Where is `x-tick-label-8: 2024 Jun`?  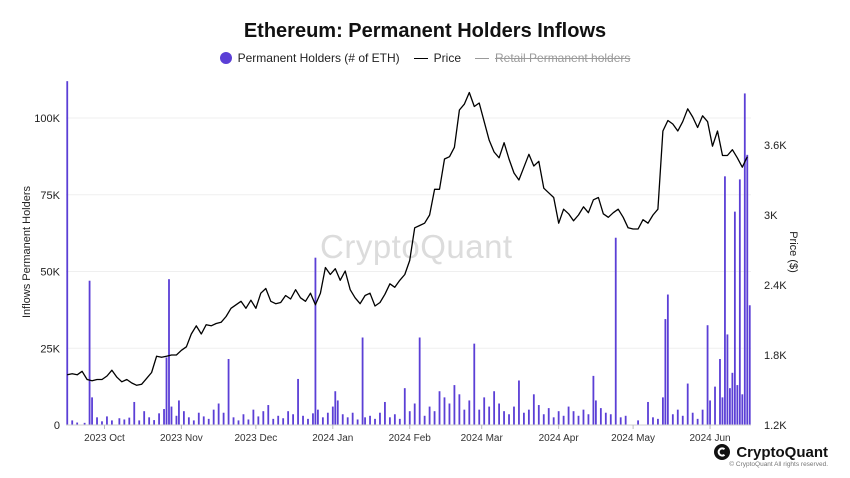
x-tick-label-8: 2024 Jun is located at coordinates (709, 438).